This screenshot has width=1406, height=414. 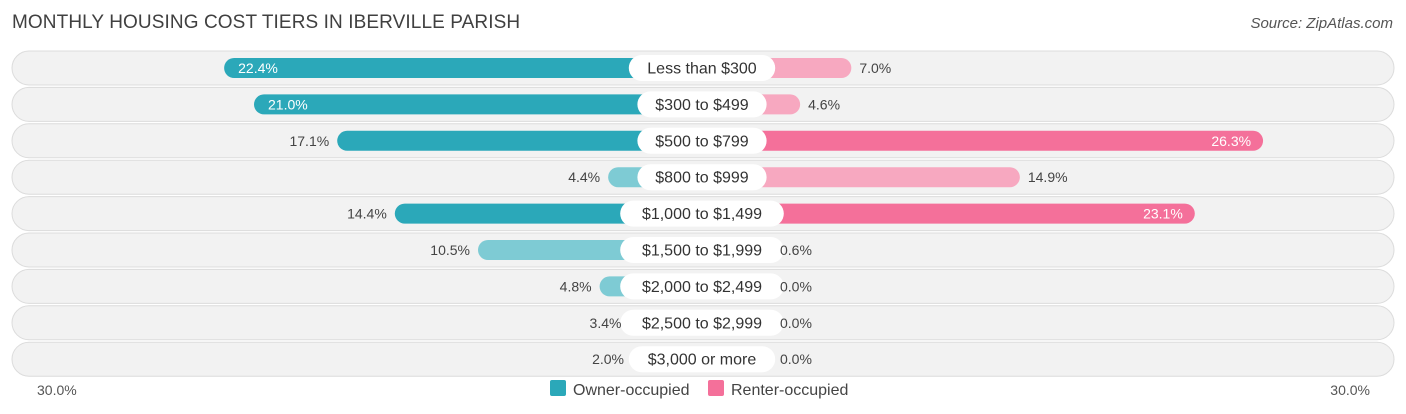 What do you see at coordinates (606, 323) in the screenshot?
I see `owner-value-label: 3.4%` at bounding box center [606, 323].